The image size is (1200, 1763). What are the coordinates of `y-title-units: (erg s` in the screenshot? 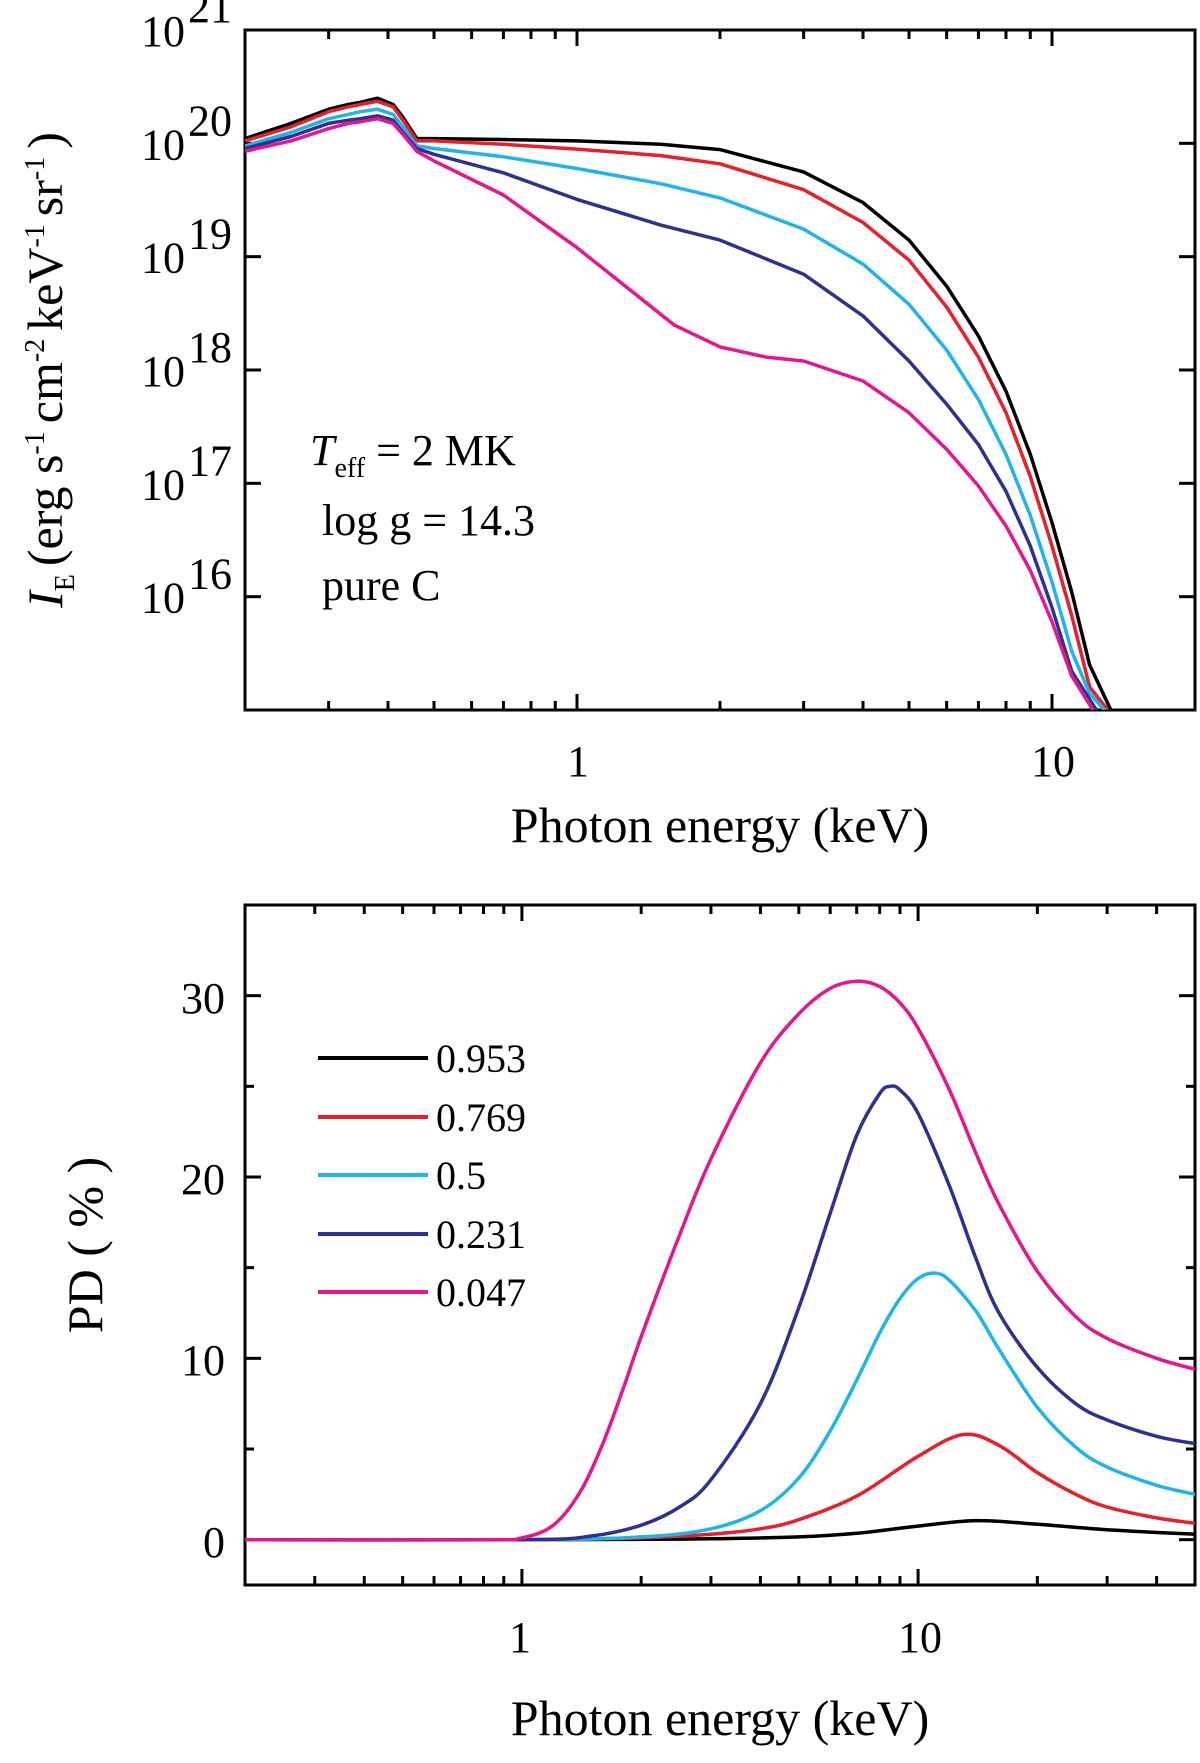 It's located at (45, 511).